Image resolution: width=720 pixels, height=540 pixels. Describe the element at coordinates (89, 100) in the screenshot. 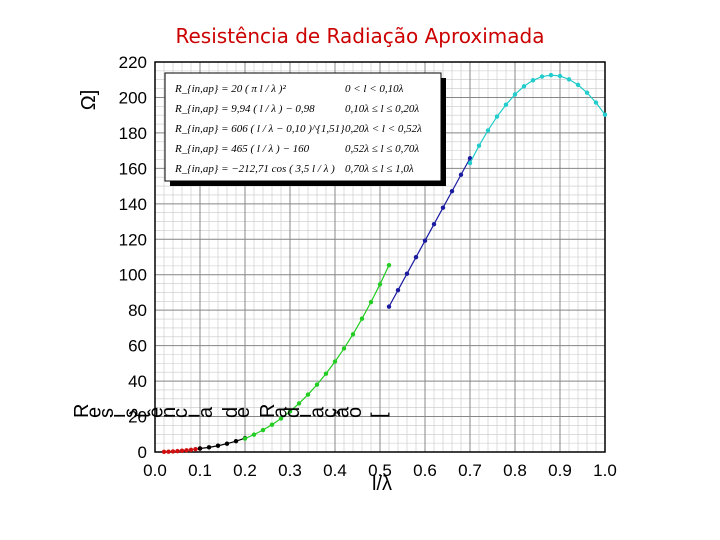

I see `y-axis-unit-label: Ω]` at that location.